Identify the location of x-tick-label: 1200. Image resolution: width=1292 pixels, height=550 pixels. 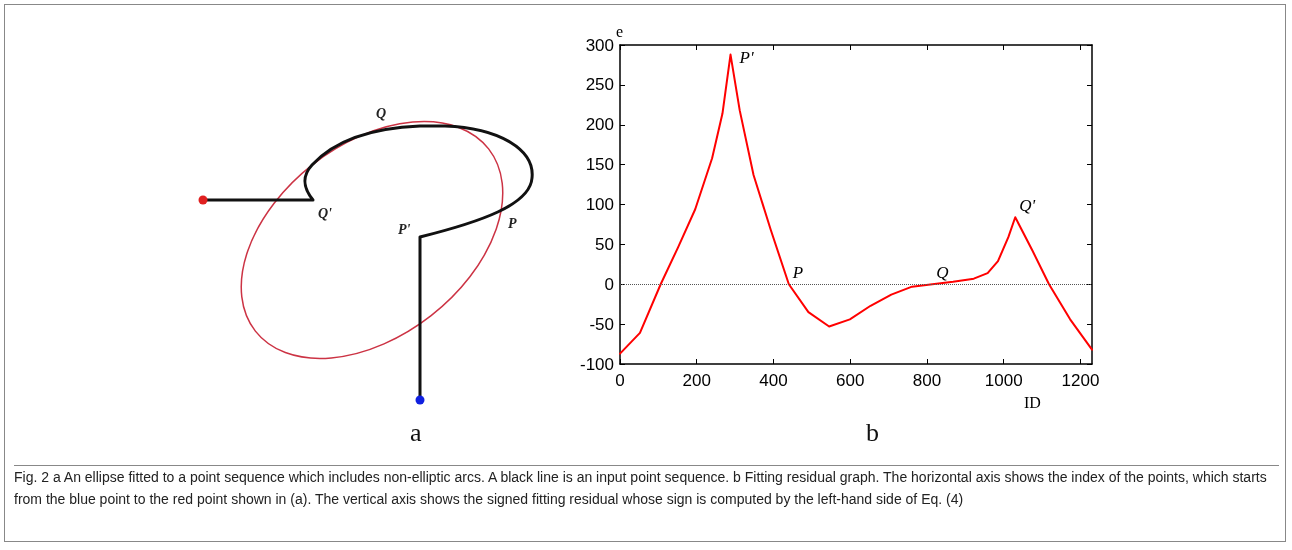
(1080, 380).